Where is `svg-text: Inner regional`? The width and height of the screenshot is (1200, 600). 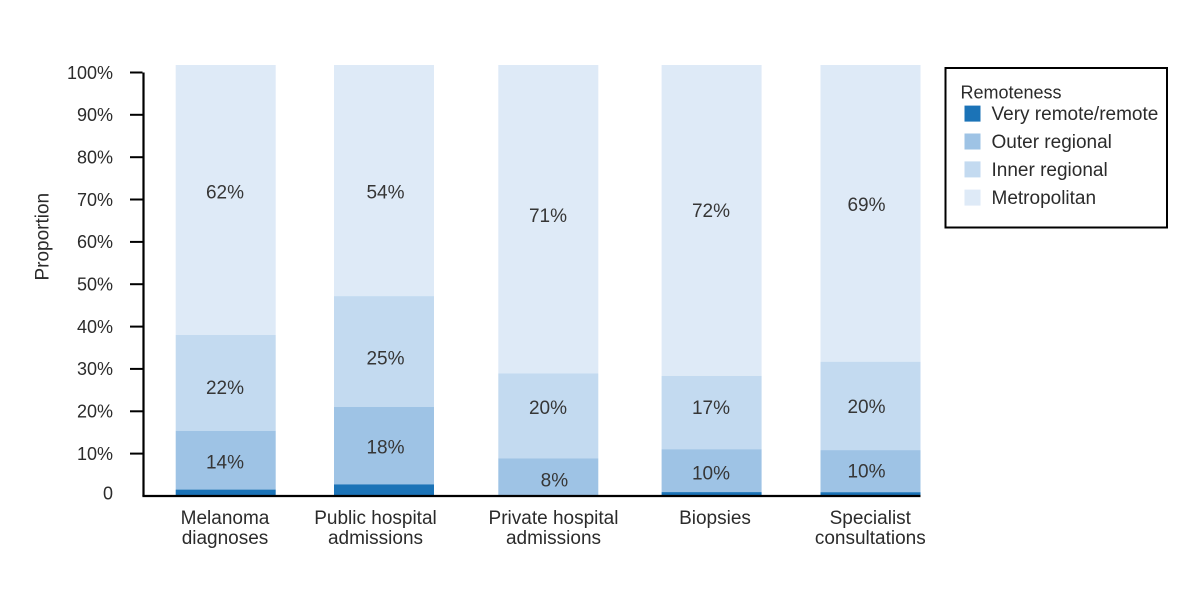
svg-text: Inner regional is located at coordinates (1050, 170).